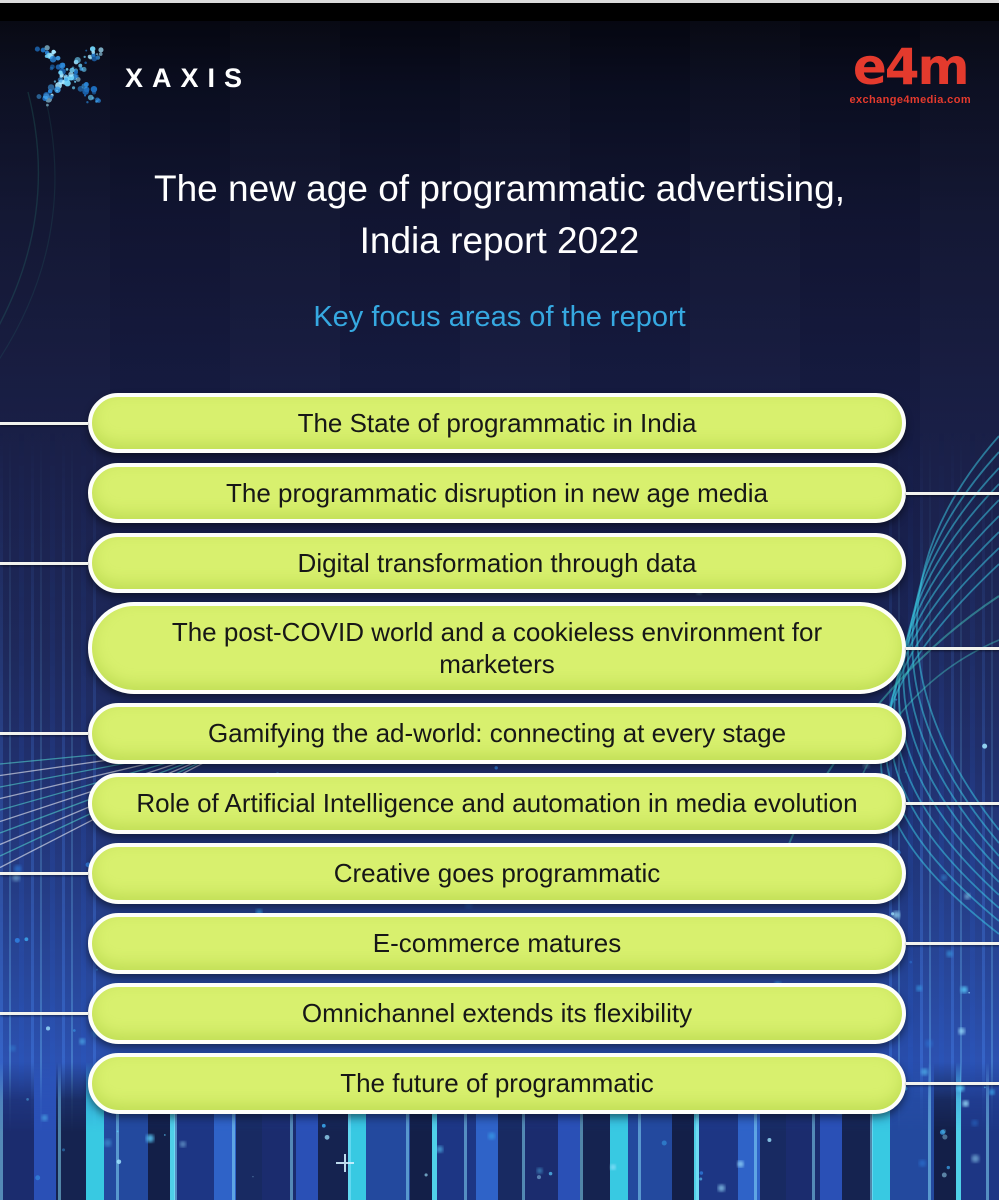 The height and width of the screenshot is (1200, 999). Describe the element at coordinates (499, 1) in the screenshot. I see `top-hairline` at that location.